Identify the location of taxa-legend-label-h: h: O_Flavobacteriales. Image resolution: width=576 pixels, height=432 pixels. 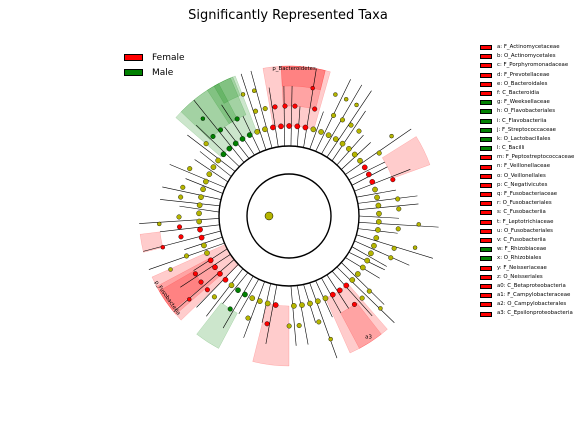
(526, 111).